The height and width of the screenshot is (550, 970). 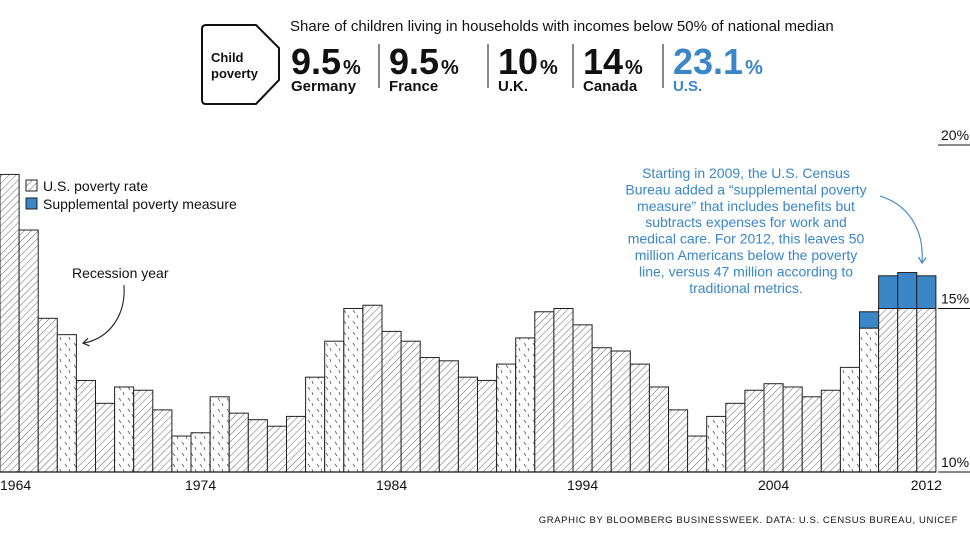 What do you see at coordinates (86, 426) in the screenshot?
I see `bar-1968` at bounding box center [86, 426].